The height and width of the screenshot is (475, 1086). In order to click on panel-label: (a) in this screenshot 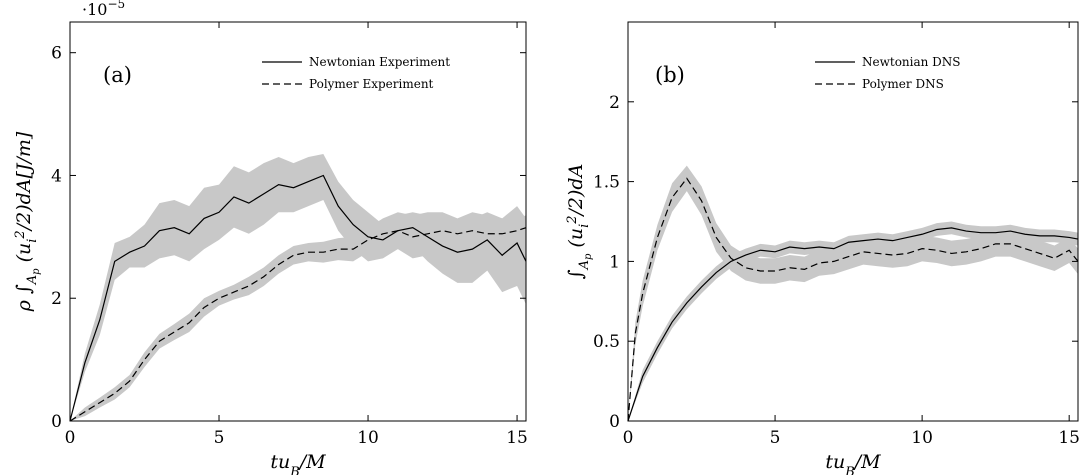, I will do `click(117, 75)`.